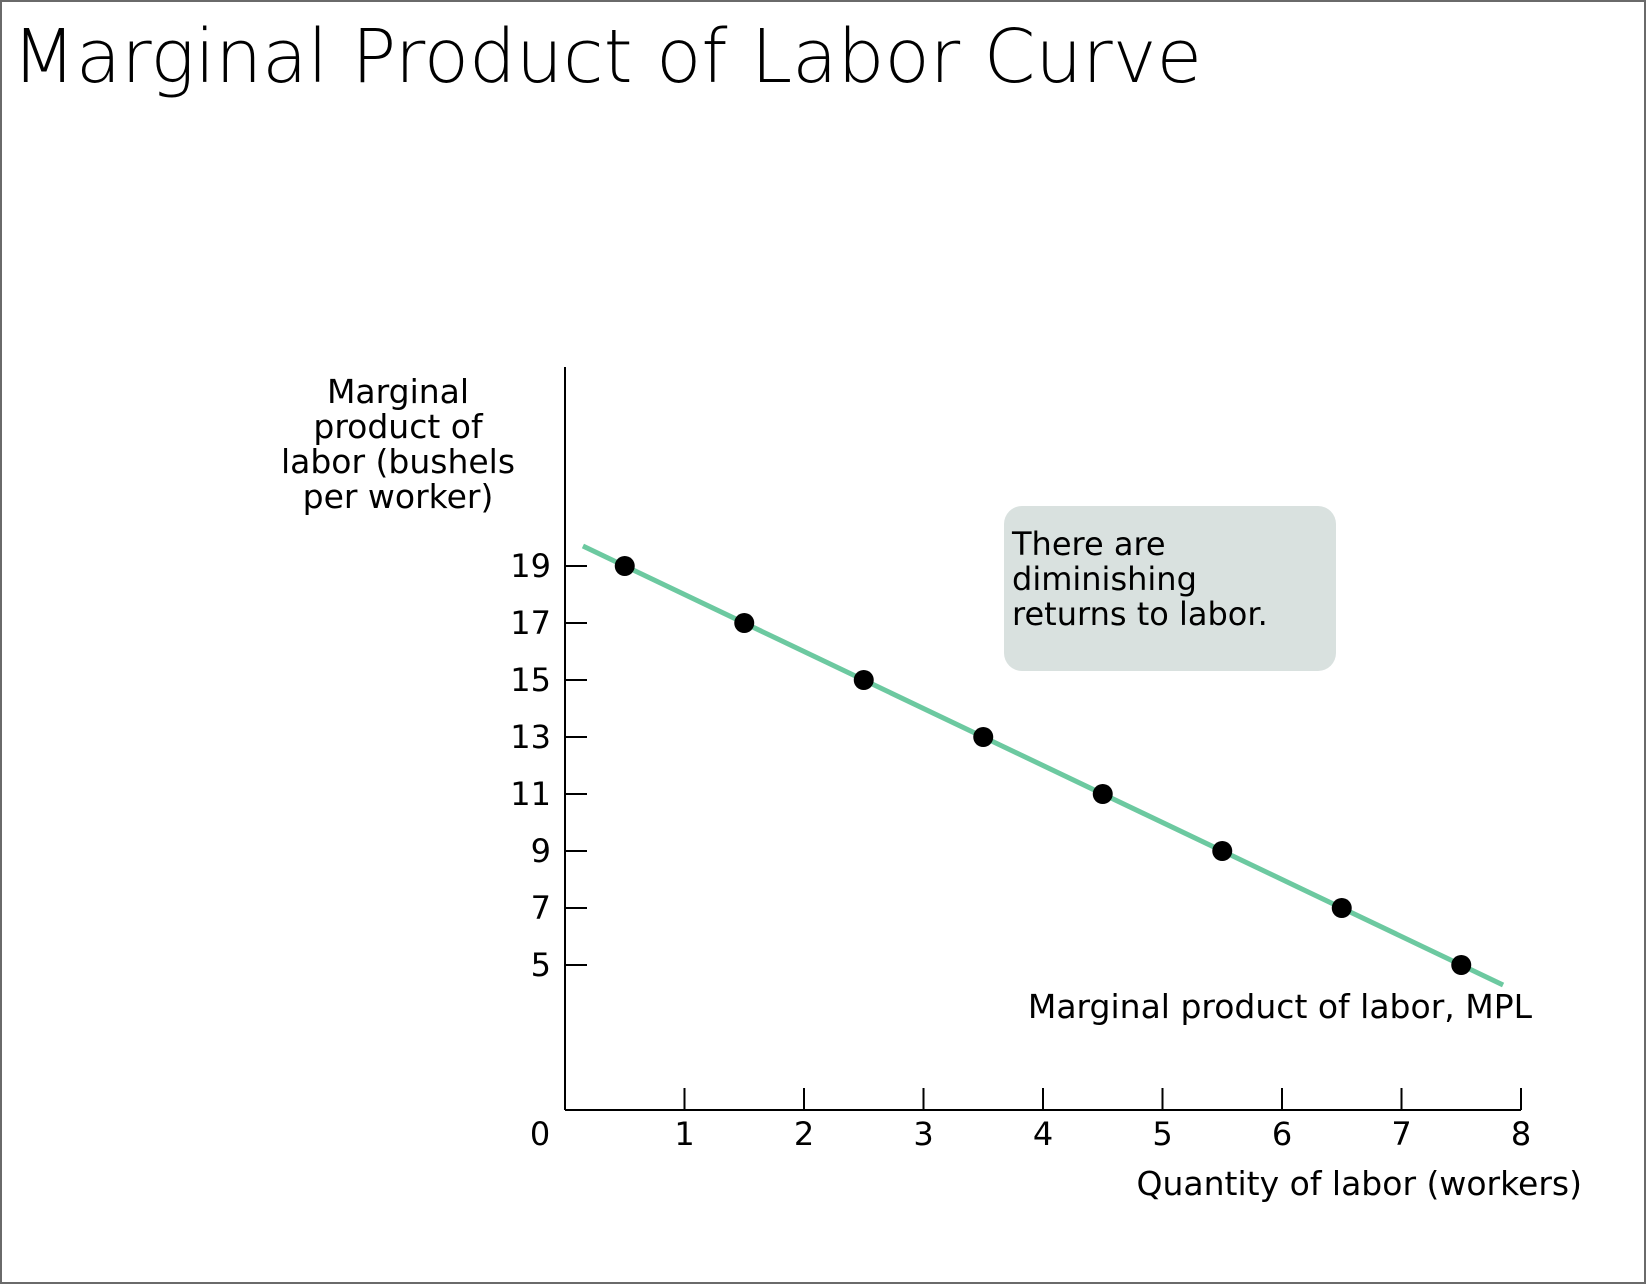  Describe the element at coordinates (541, 851) in the screenshot. I see `y-tick-label: 9` at that location.